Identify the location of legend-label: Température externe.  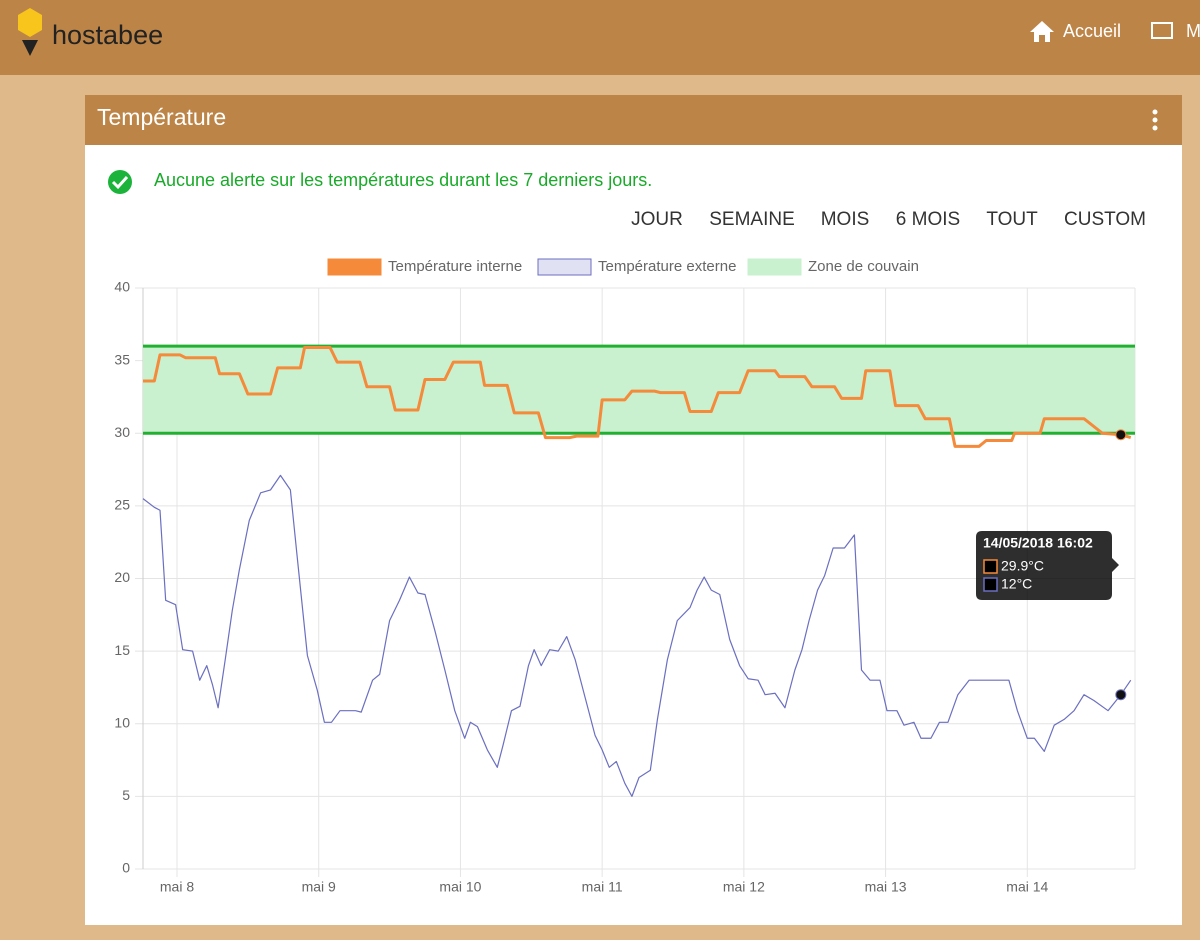
(667, 266).